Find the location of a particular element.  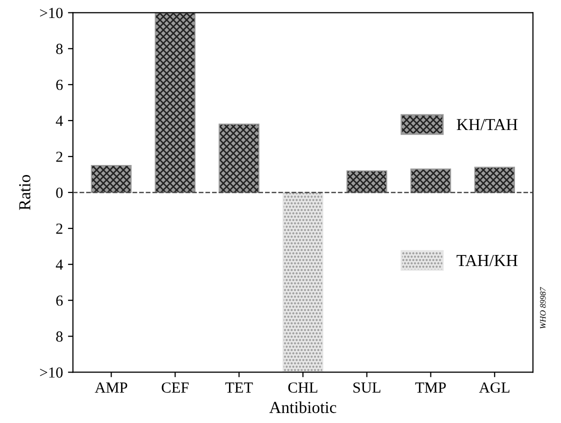

x-tick-label: TET is located at coordinates (239, 387).